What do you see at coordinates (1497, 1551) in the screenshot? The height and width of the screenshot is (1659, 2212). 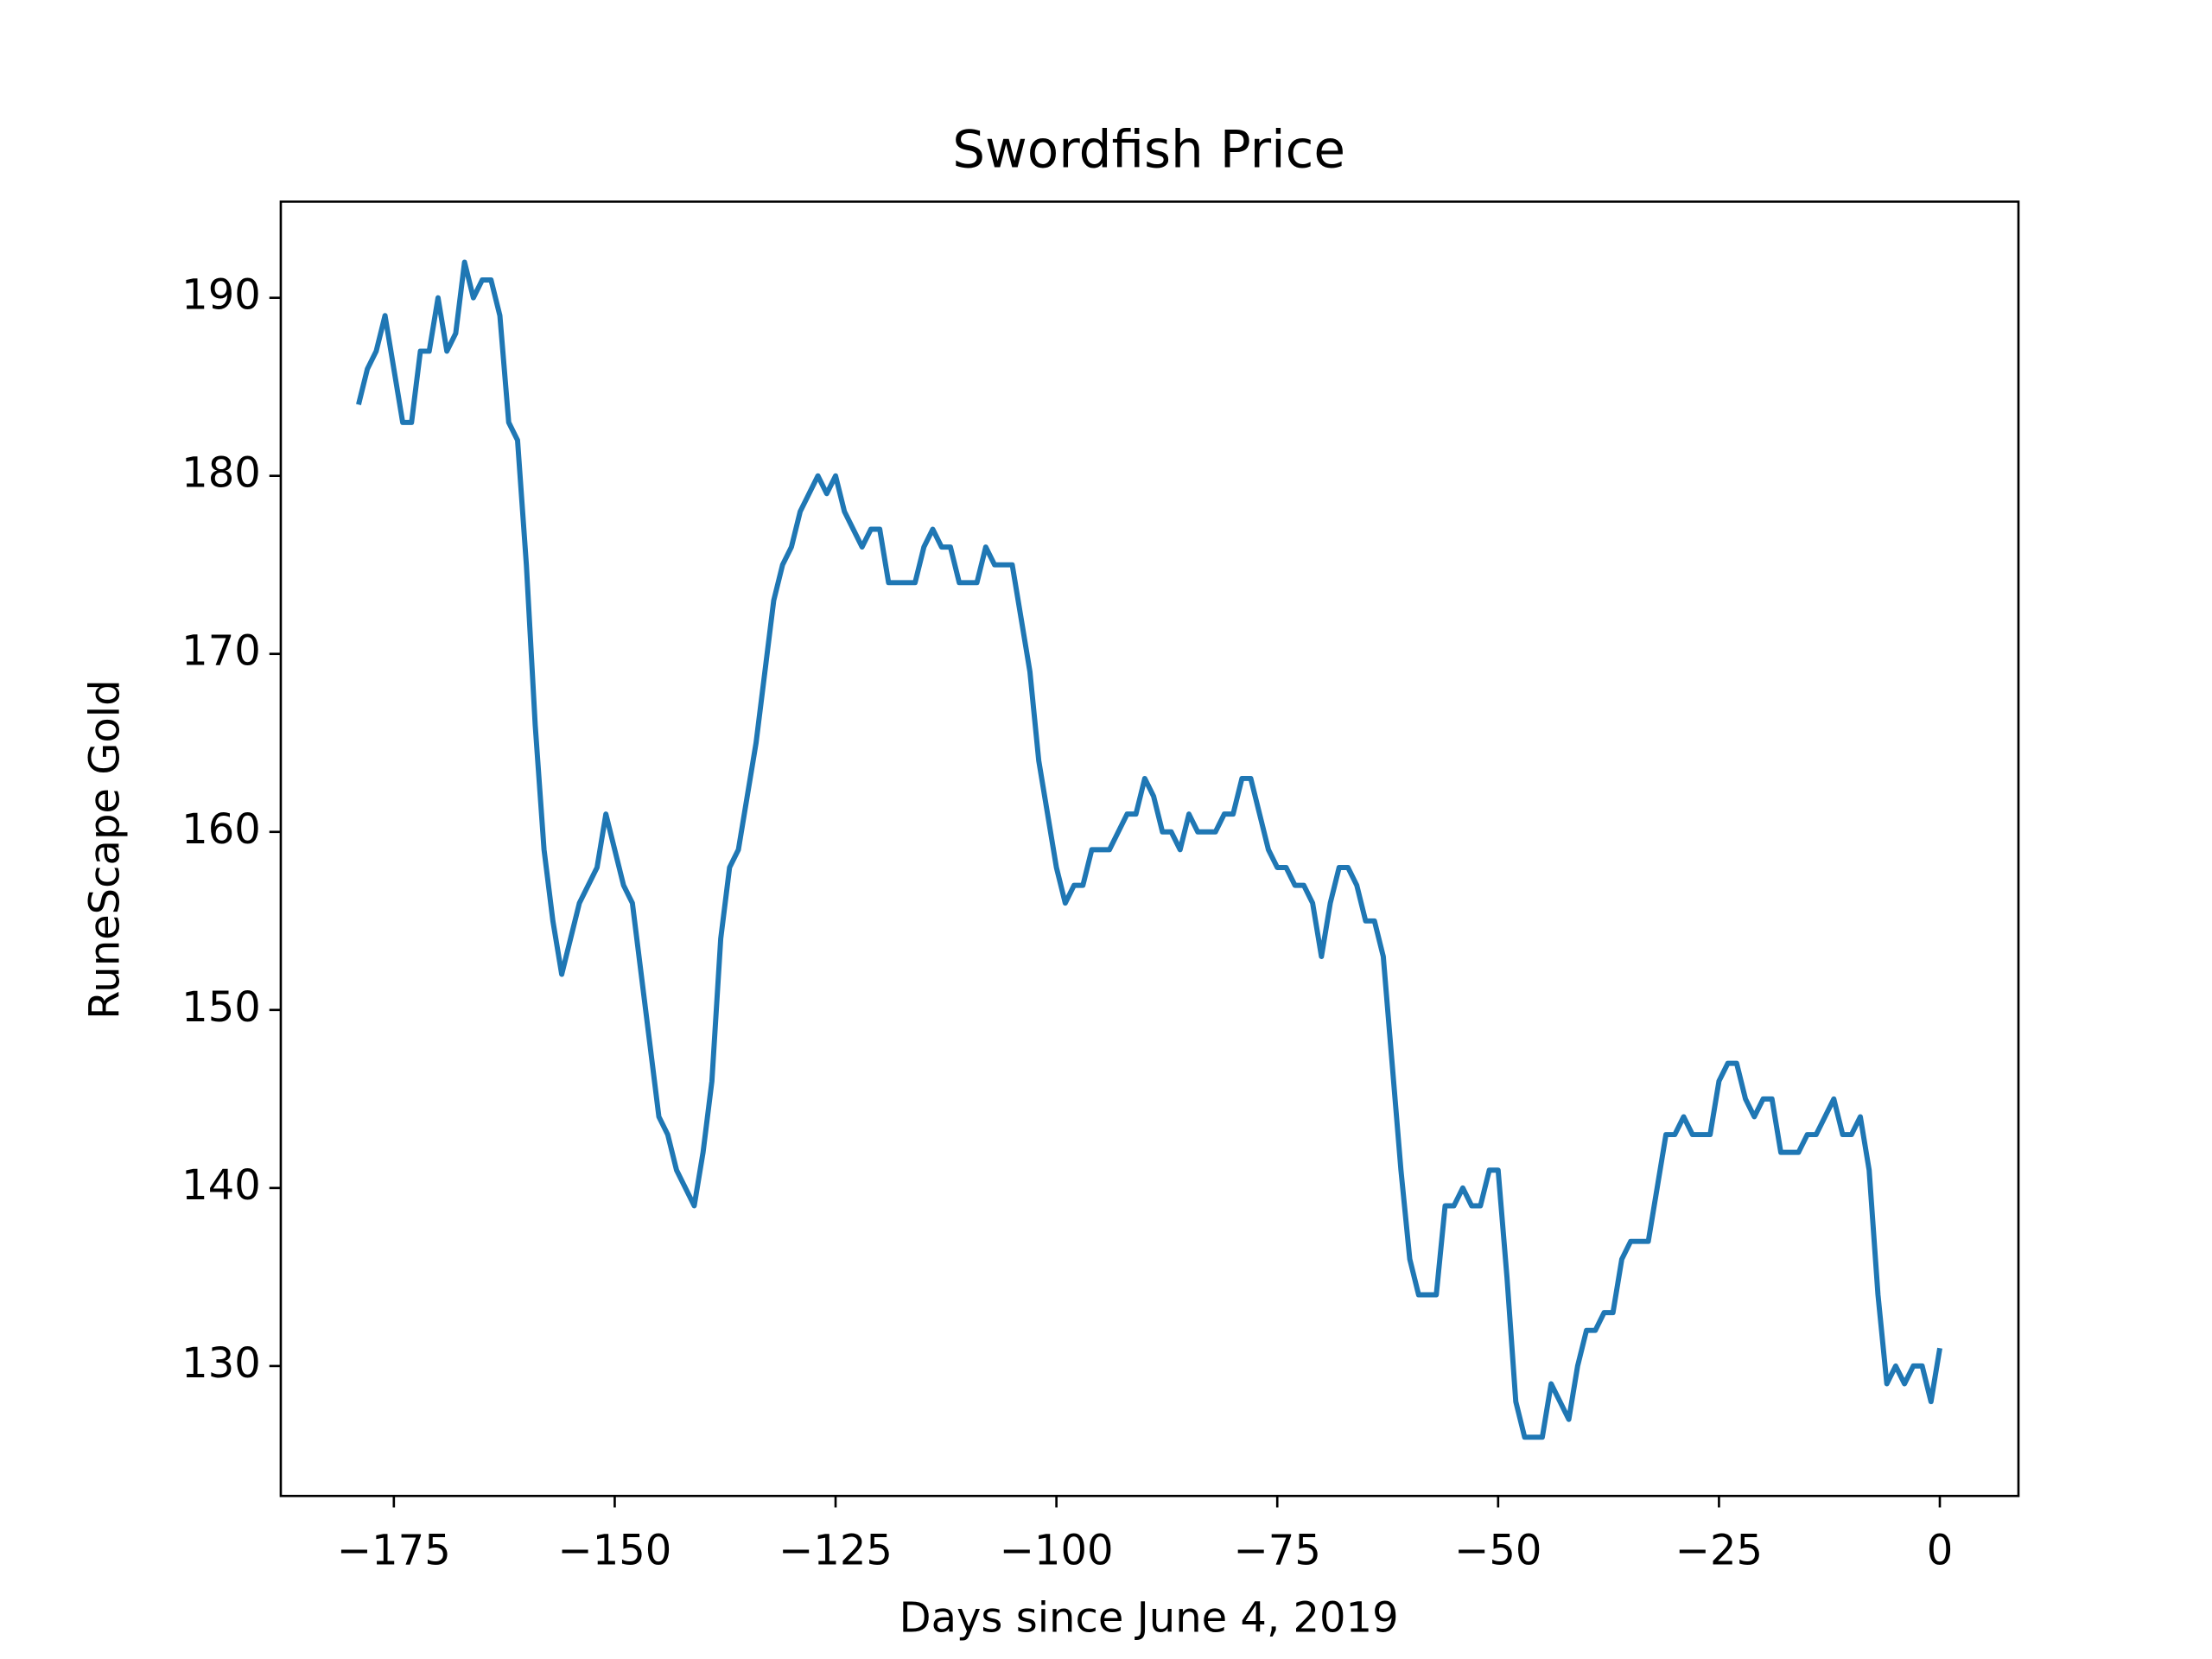 I see `x-tick-label: −50` at bounding box center [1497, 1551].